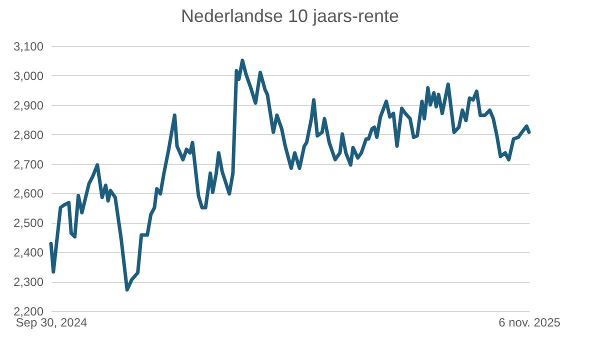 This screenshot has width=597, height=352. What do you see at coordinates (28, 223) in the screenshot?
I see `y-tick-label: 2,500` at bounding box center [28, 223].